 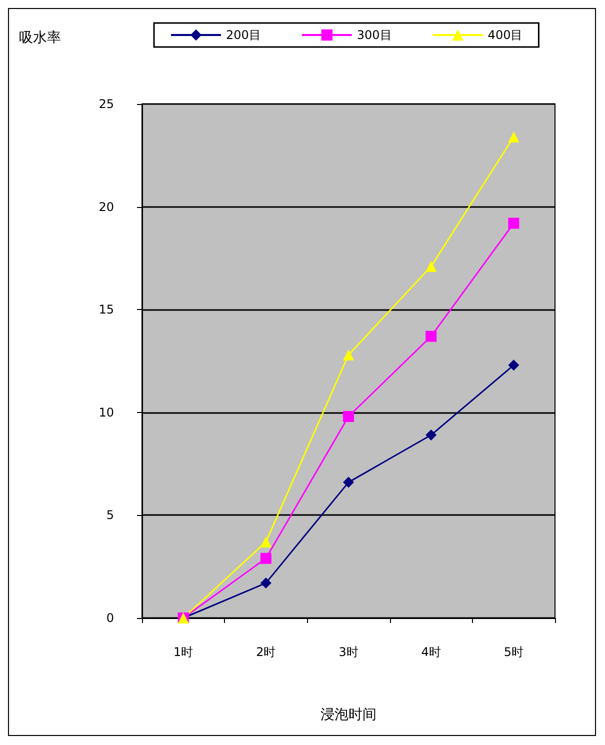 I want to click on x-tick-label: 4时, so click(x=431, y=652).